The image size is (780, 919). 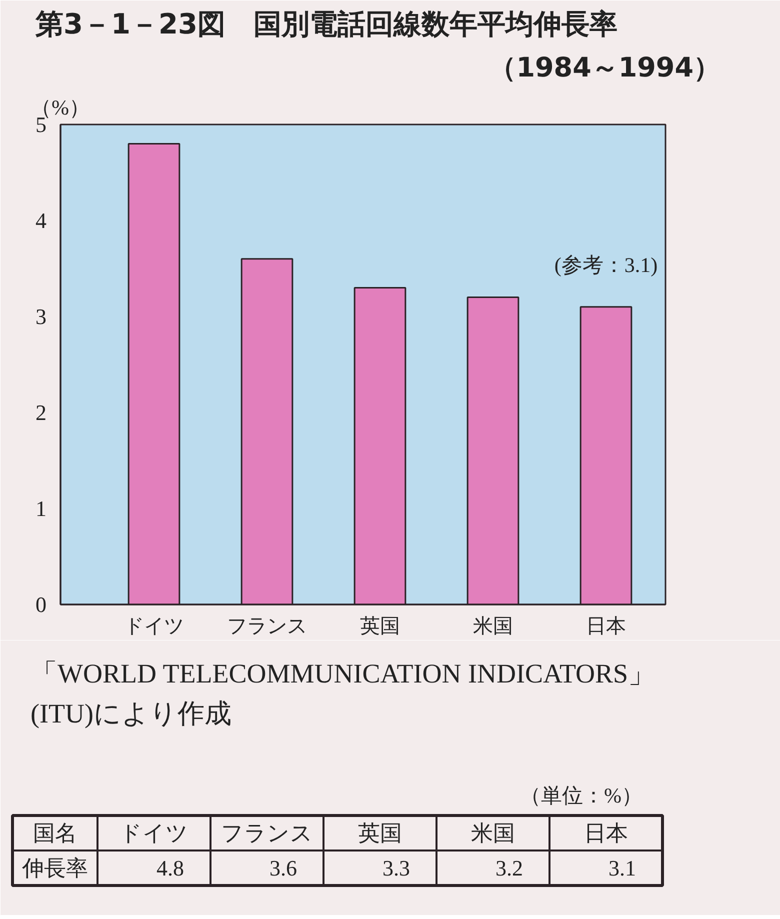 What do you see at coordinates (170, 868) in the screenshot?
I see `data-label: 4.8` at bounding box center [170, 868].